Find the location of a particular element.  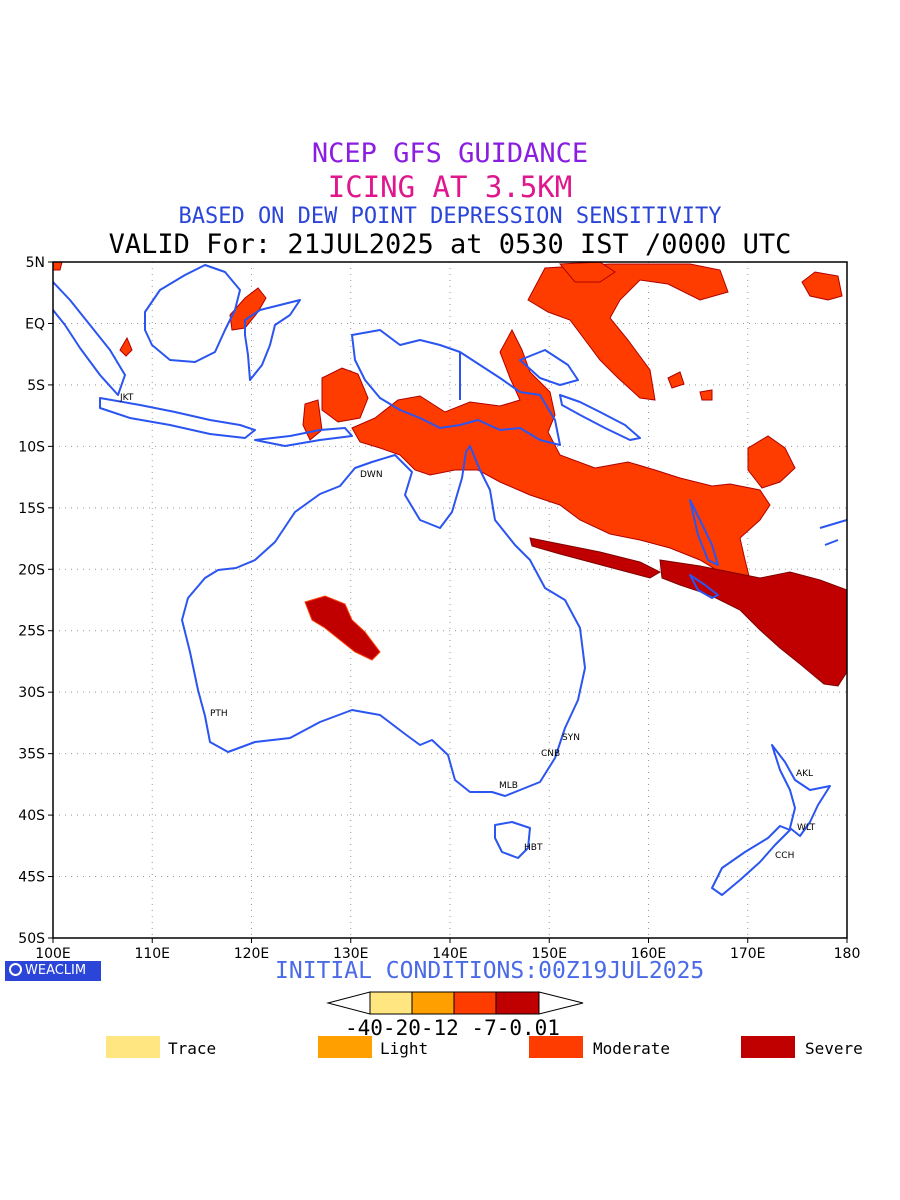

weaclim-logo: WEACLIM is located at coordinates (53, 971).